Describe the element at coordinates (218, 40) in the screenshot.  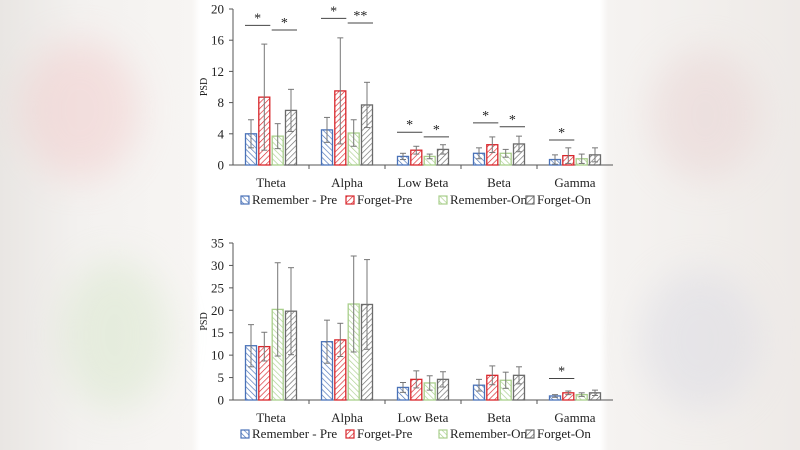
I see `y-tick-label: 16` at that location.